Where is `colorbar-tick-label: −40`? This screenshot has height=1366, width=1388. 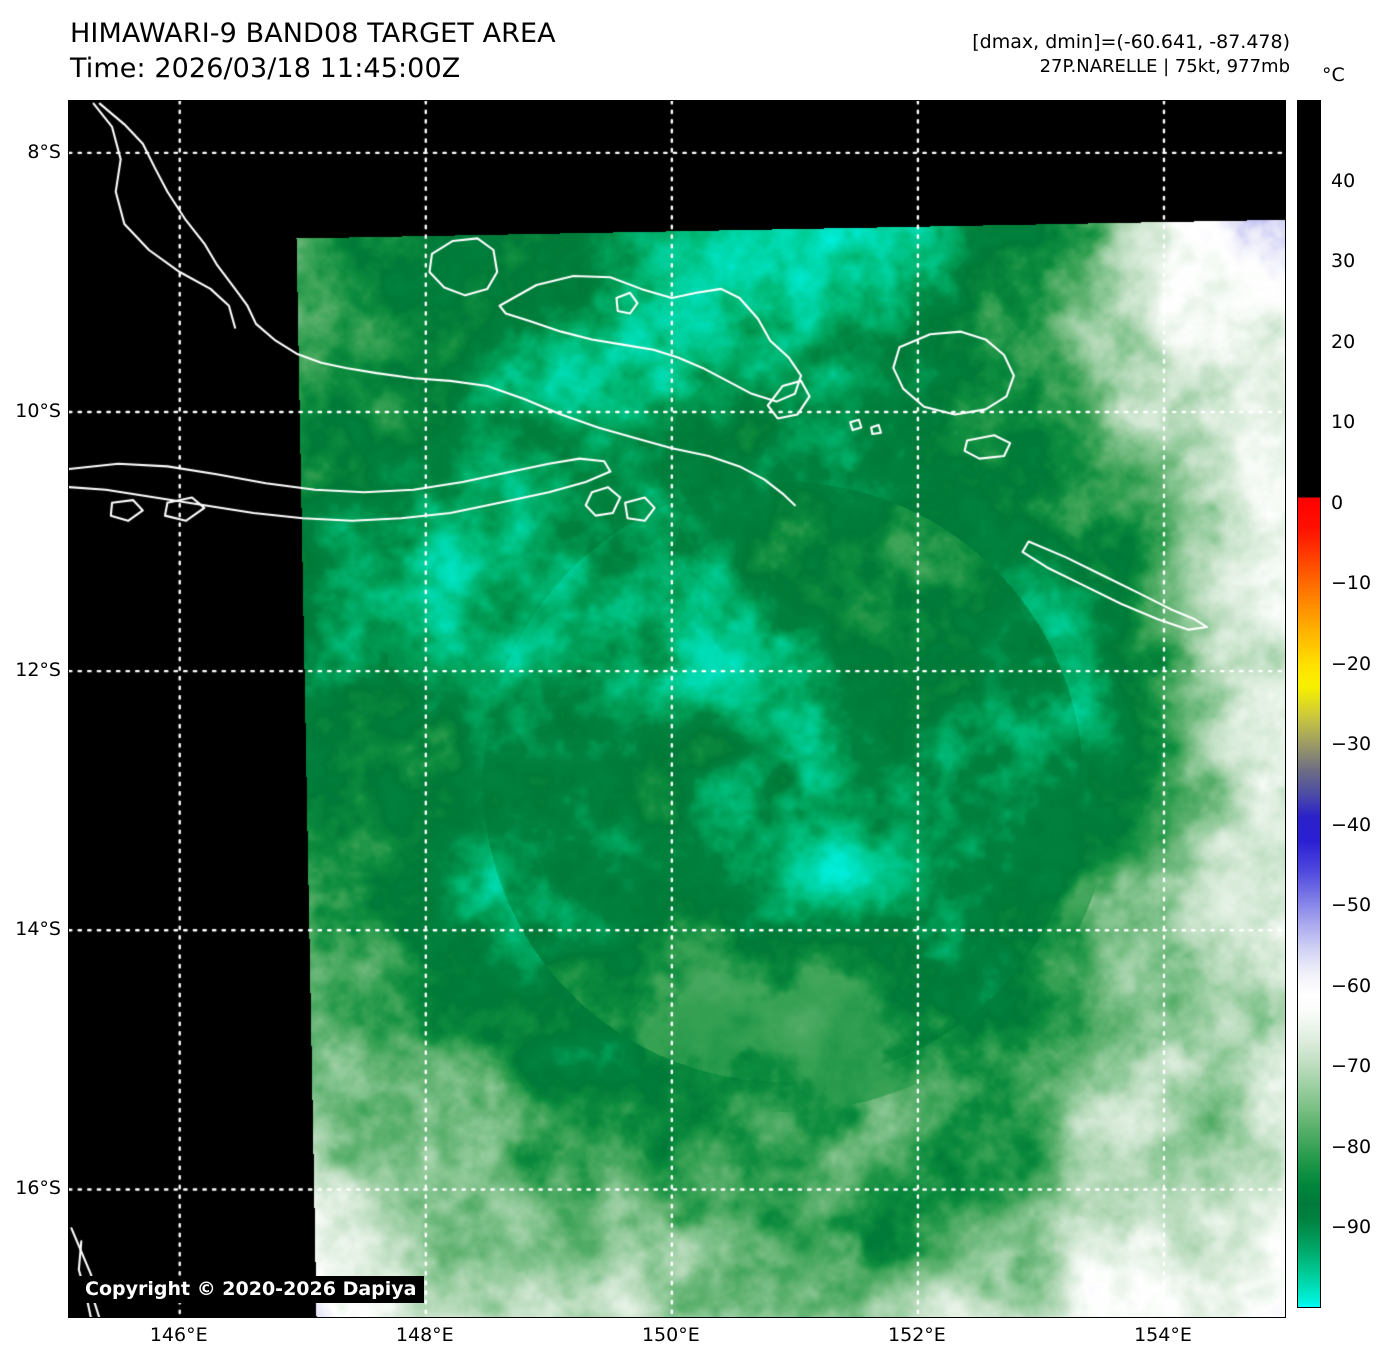 colorbar-tick-label: −40 is located at coordinates (1351, 824).